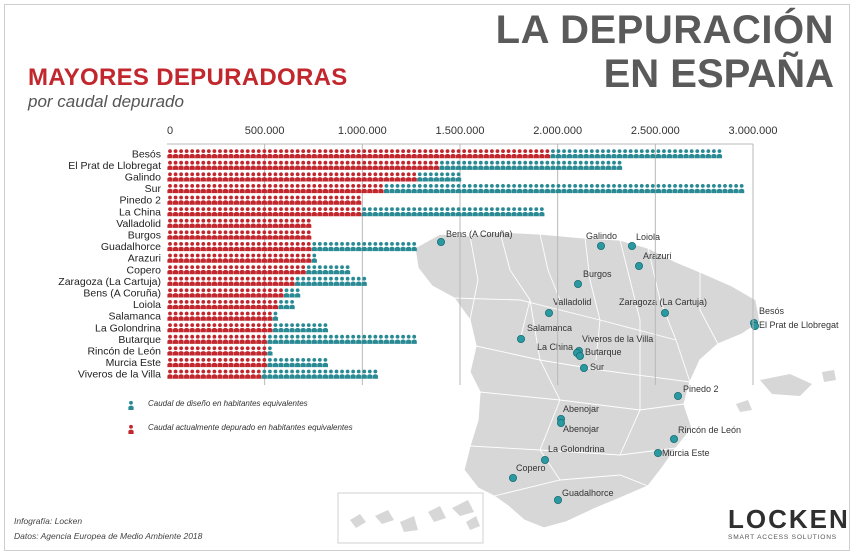 The height and width of the screenshot is (557, 856). What do you see at coordinates (460, 131) in the screenshot?
I see `x-tick-label: 1.500.000` at bounding box center [460, 131].